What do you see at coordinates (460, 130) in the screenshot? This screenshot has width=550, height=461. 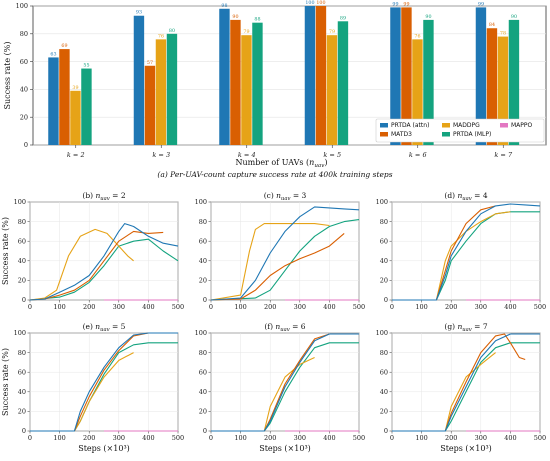 I see `bar-legend: PRTDA (attn) MATD3 MADDPG PRTDA (MLP) MAPPO` at bounding box center [460, 130].